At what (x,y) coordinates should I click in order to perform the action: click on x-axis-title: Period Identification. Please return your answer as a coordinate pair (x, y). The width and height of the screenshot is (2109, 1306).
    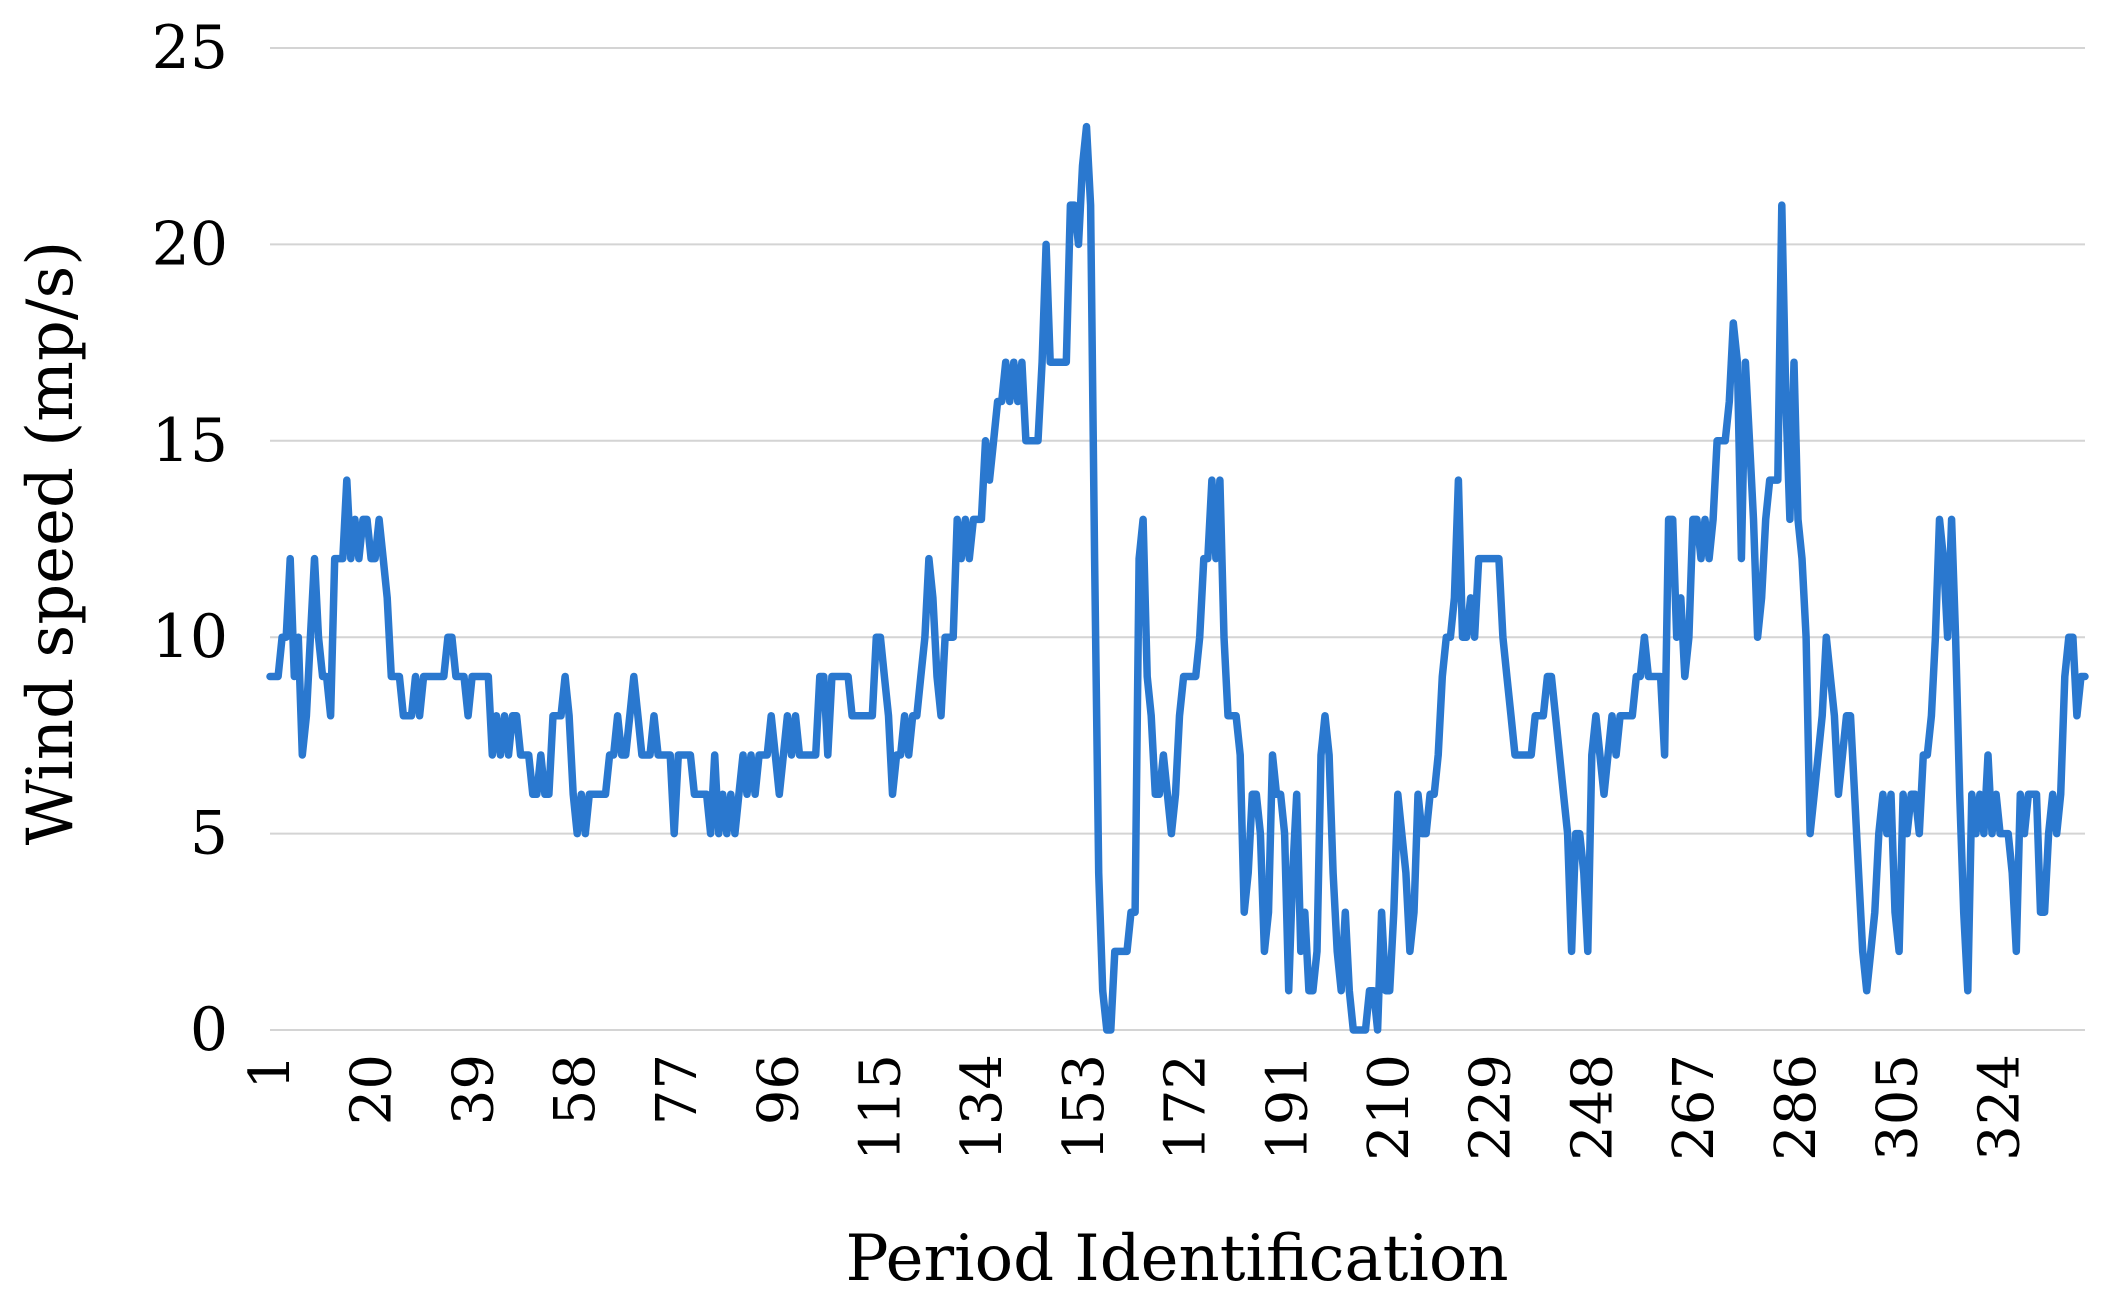
    Looking at the image, I should click on (1176, 1259).